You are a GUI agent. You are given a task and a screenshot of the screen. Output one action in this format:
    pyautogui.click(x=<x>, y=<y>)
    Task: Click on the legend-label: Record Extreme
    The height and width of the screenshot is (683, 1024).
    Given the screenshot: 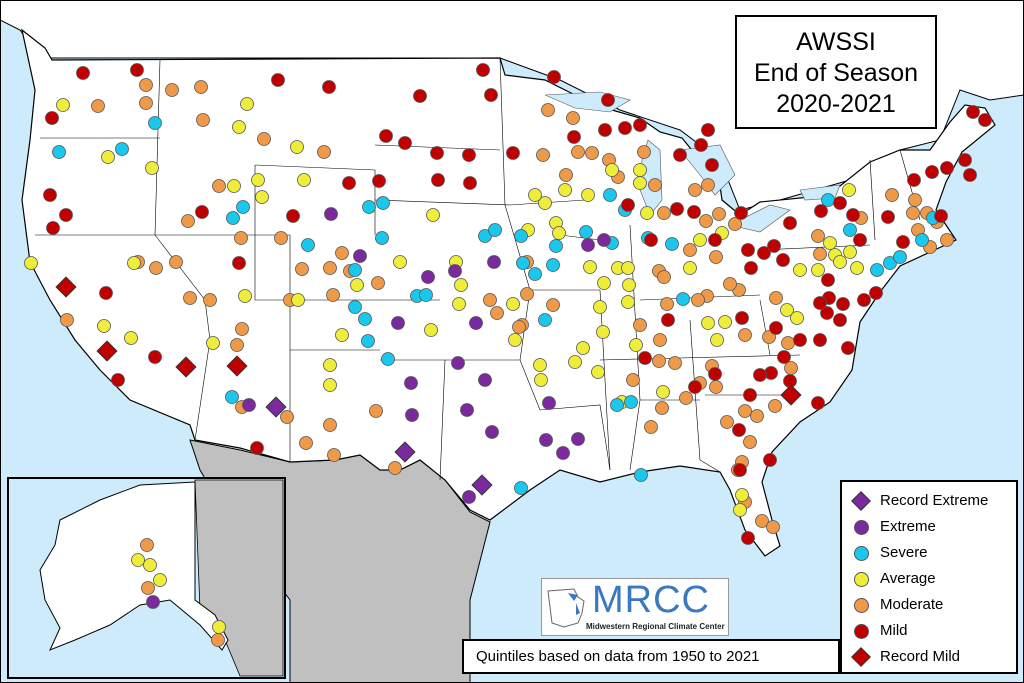 What is the action you would take?
    pyautogui.click(x=934, y=500)
    